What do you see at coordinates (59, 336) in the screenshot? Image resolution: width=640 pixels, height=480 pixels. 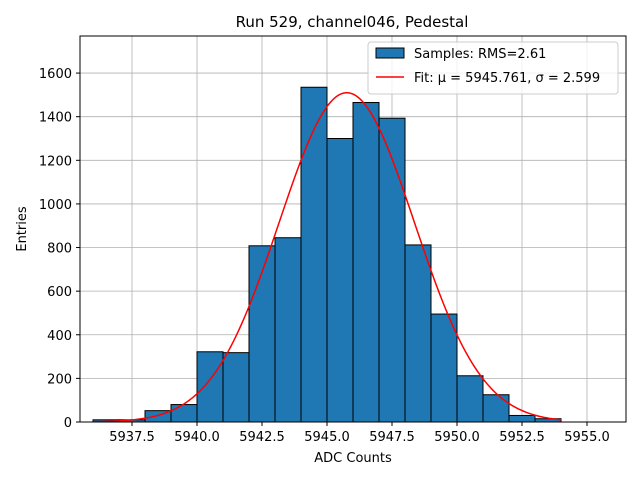 I see `y-tick-label: 400` at bounding box center [59, 336].